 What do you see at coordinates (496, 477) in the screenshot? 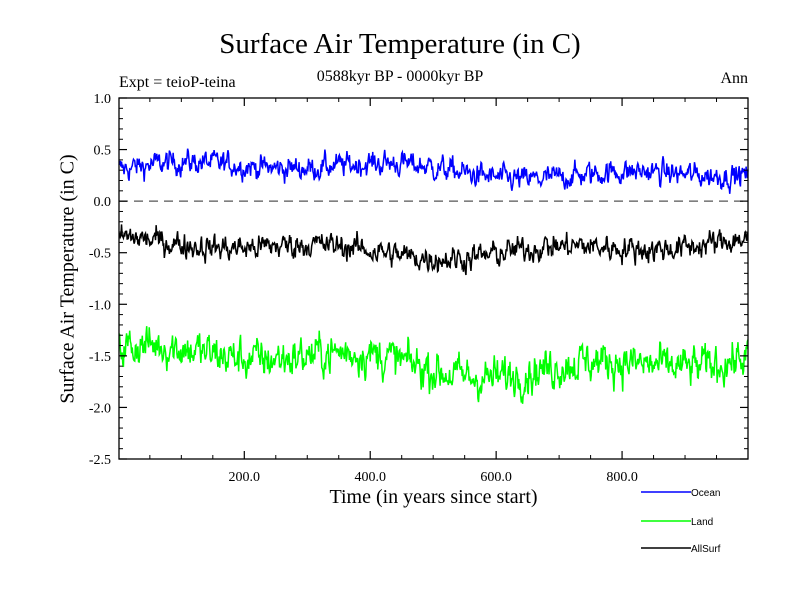
I see `x-tick-label: 600.0` at bounding box center [496, 477].